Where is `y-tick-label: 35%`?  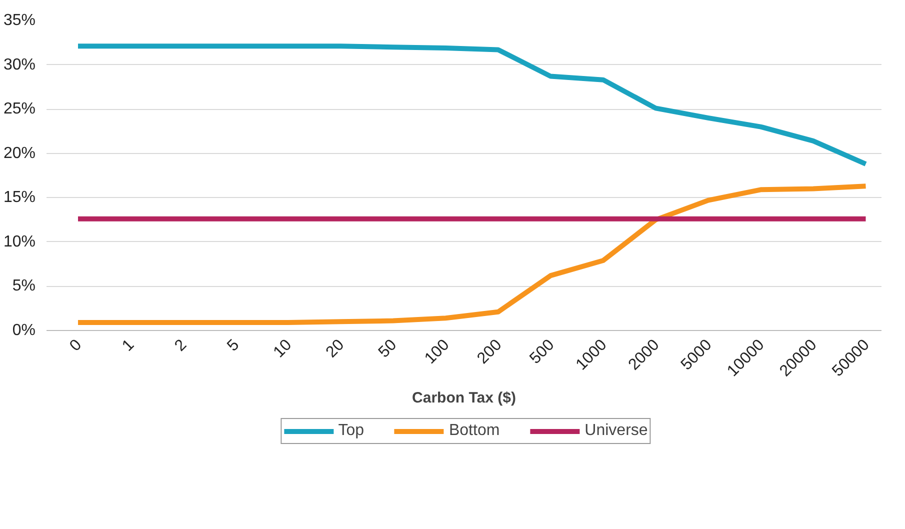 y-tick-label: 35% is located at coordinates (19, 20).